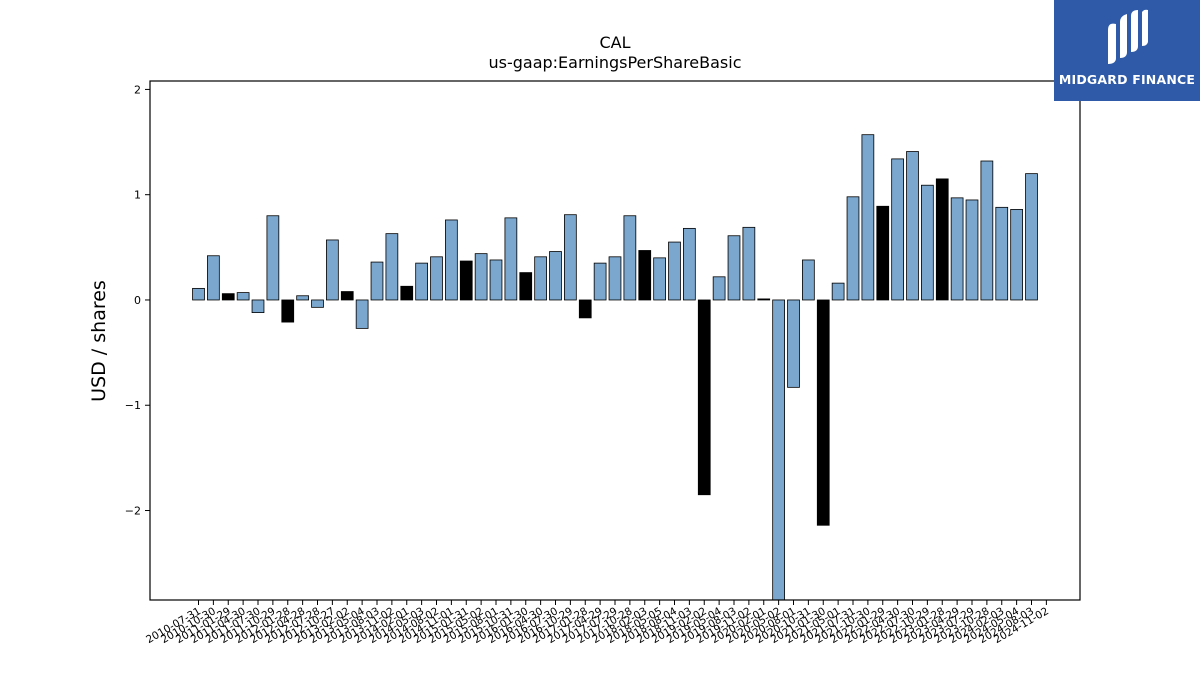 This screenshot has width=1200, height=675. Describe the element at coordinates (99, 341) in the screenshot. I see `y-axis-label: USD / shares` at that location.